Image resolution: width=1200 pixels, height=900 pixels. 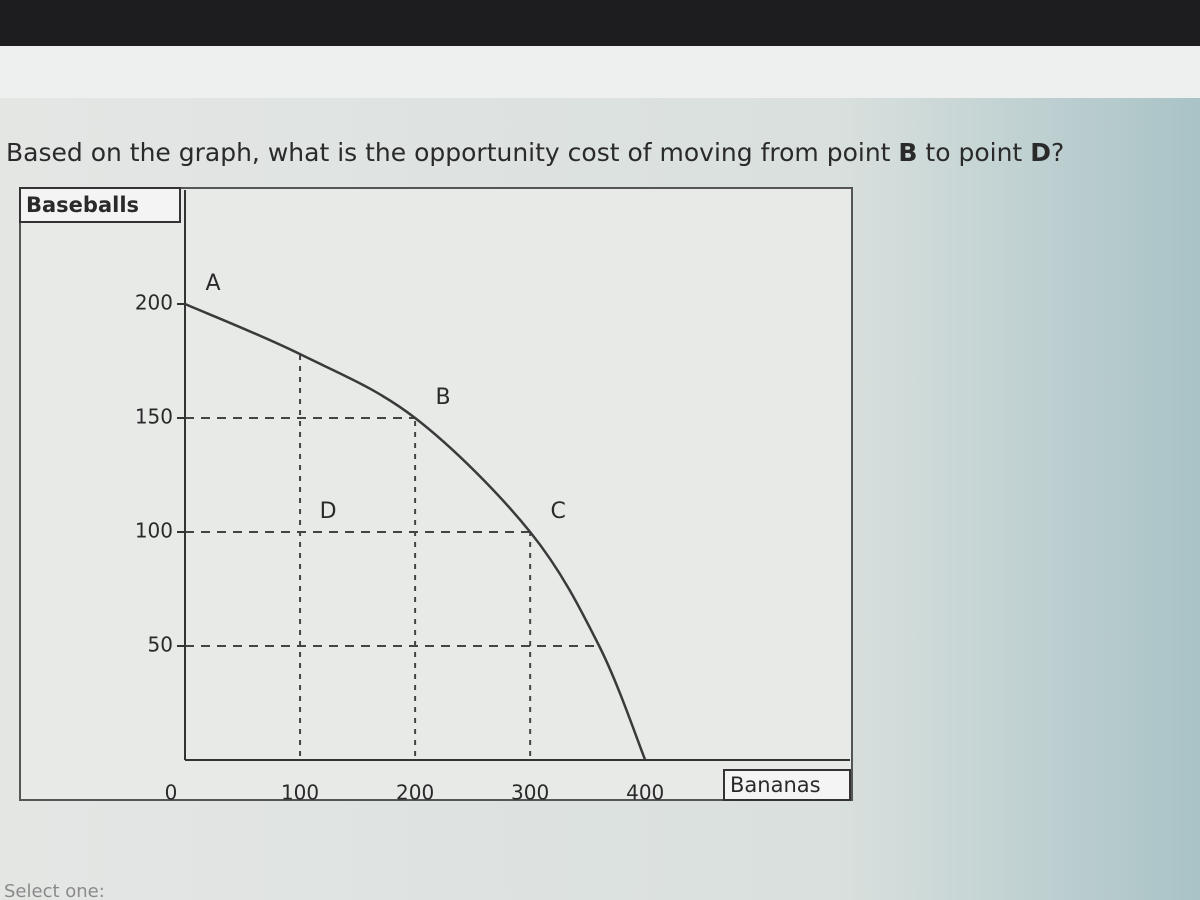 What do you see at coordinates (171, 793) in the screenshot?
I see `x-tick-label: 0` at bounding box center [171, 793].